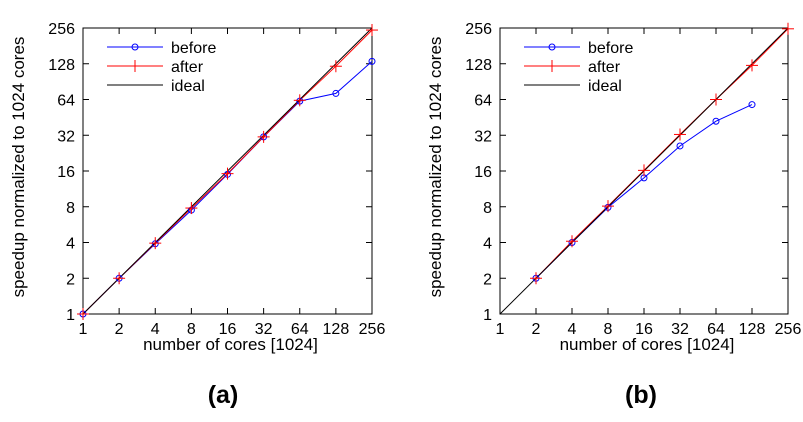 This screenshot has width=803, height=422. I want to click on panel-caption: (b), so click(641, 395).